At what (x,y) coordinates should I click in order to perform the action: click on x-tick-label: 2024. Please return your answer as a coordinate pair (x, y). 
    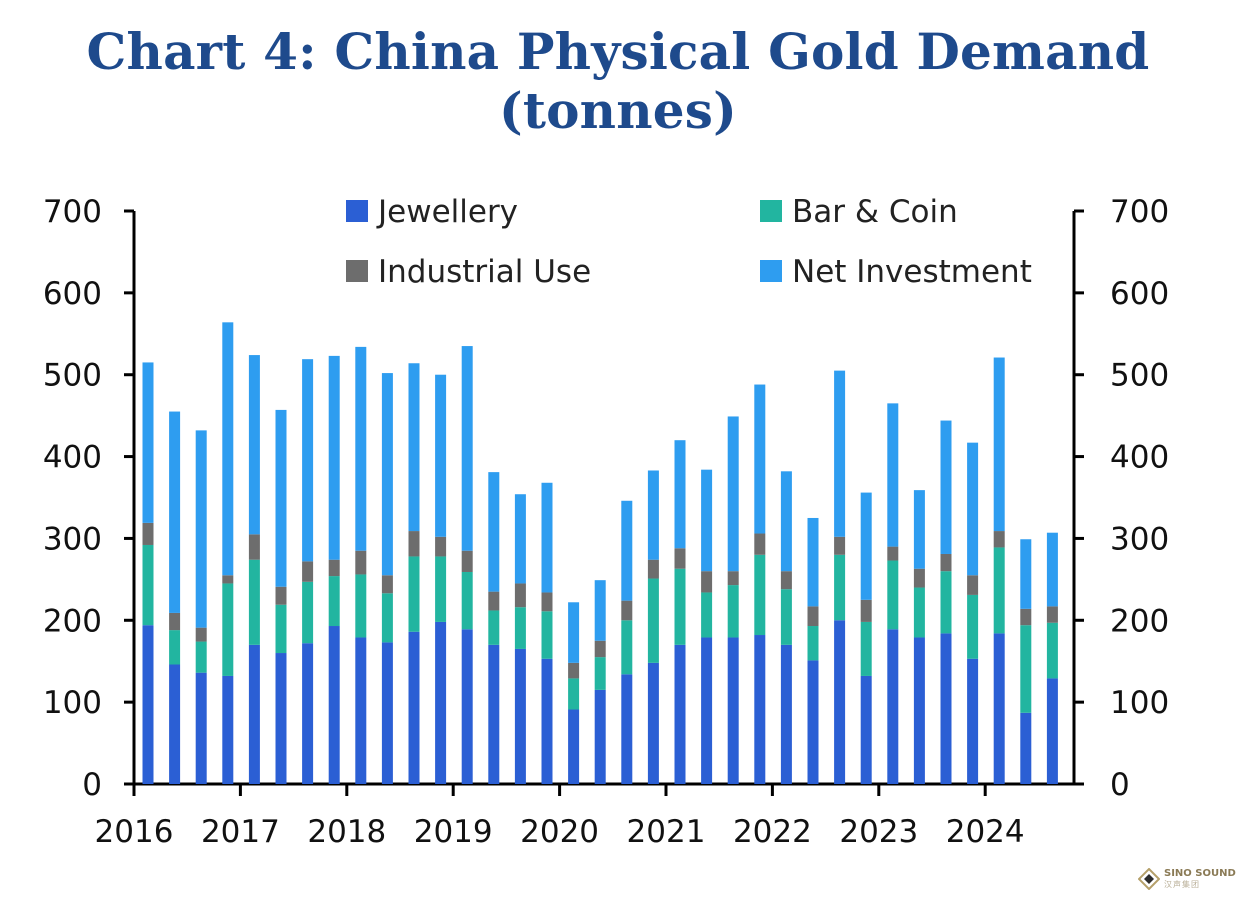
    Looking at the image, I should click on (985, 832).